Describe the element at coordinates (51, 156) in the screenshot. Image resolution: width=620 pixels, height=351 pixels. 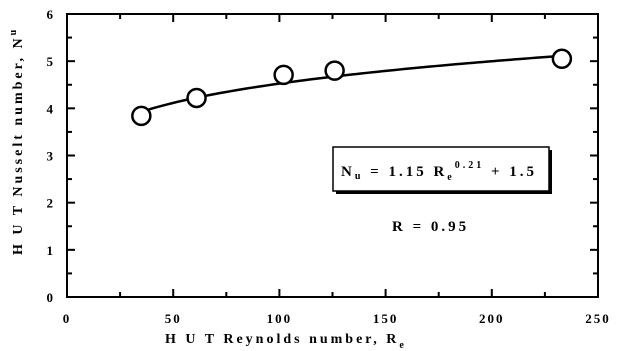
I see `y-tick-label: 3` at that location.